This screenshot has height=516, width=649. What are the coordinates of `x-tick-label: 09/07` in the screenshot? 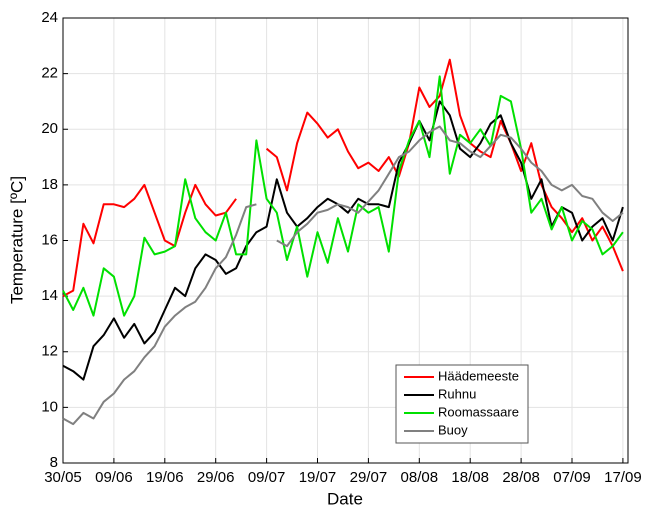 It's located at (267, 477).